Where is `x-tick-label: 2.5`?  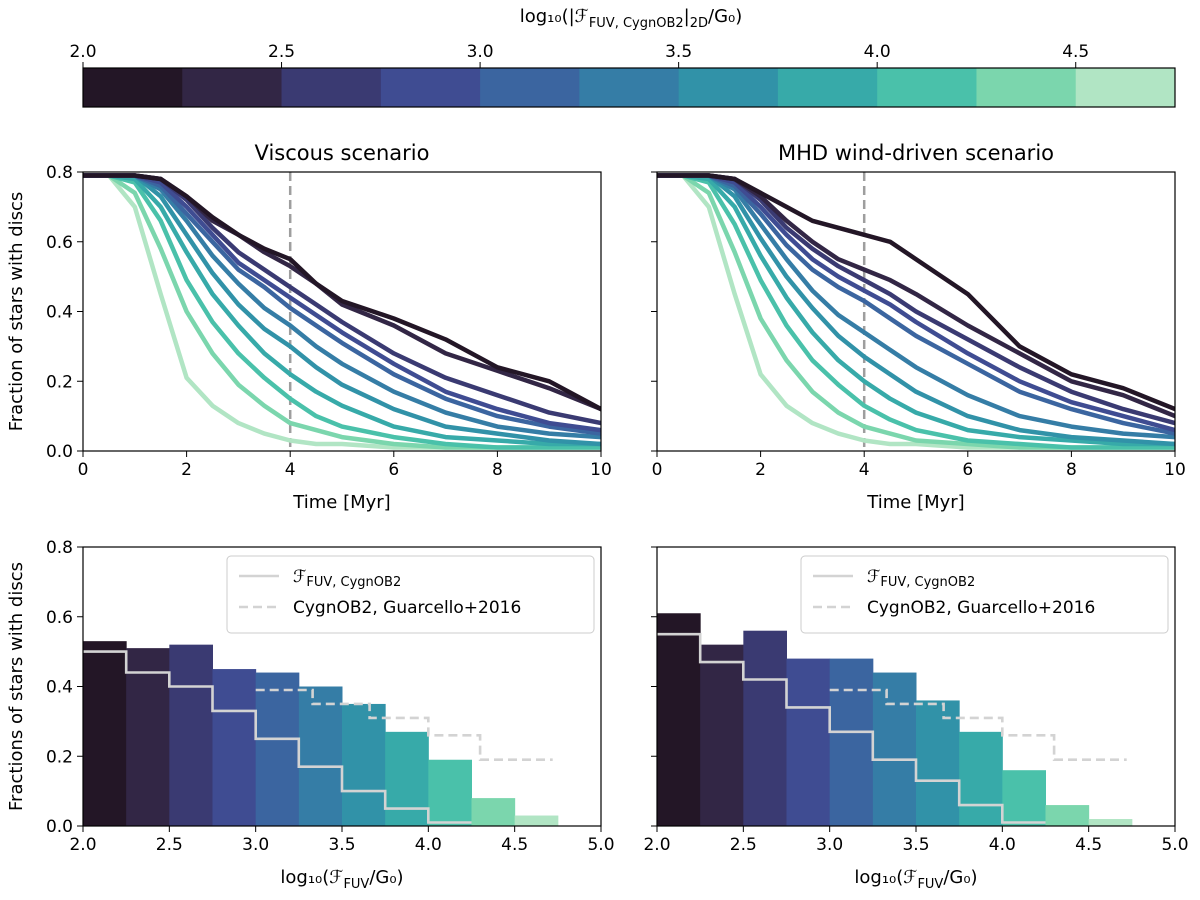
x-tick-label: 2.5 is located at coordinates (169, 845).